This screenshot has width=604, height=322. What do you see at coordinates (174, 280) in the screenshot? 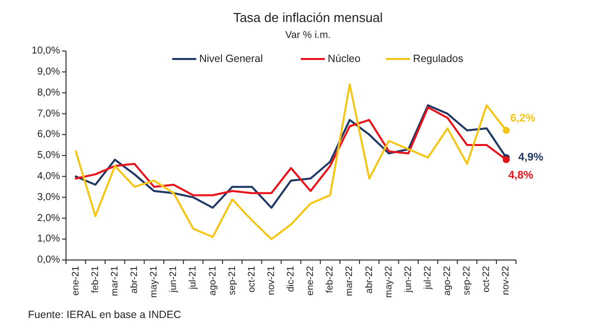
I see `x-tick-label: jun-21` at bounding box center [174, 280].